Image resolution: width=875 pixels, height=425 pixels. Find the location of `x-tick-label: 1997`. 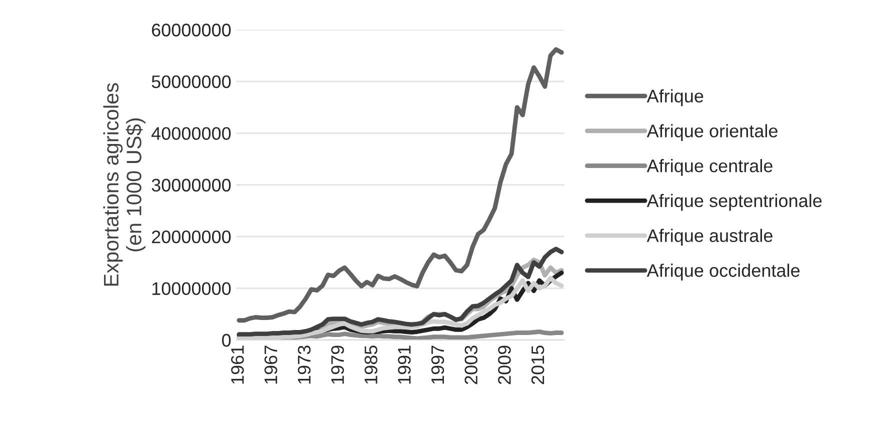

x-tick-label: 1997 is located at coordinates (437, 365).